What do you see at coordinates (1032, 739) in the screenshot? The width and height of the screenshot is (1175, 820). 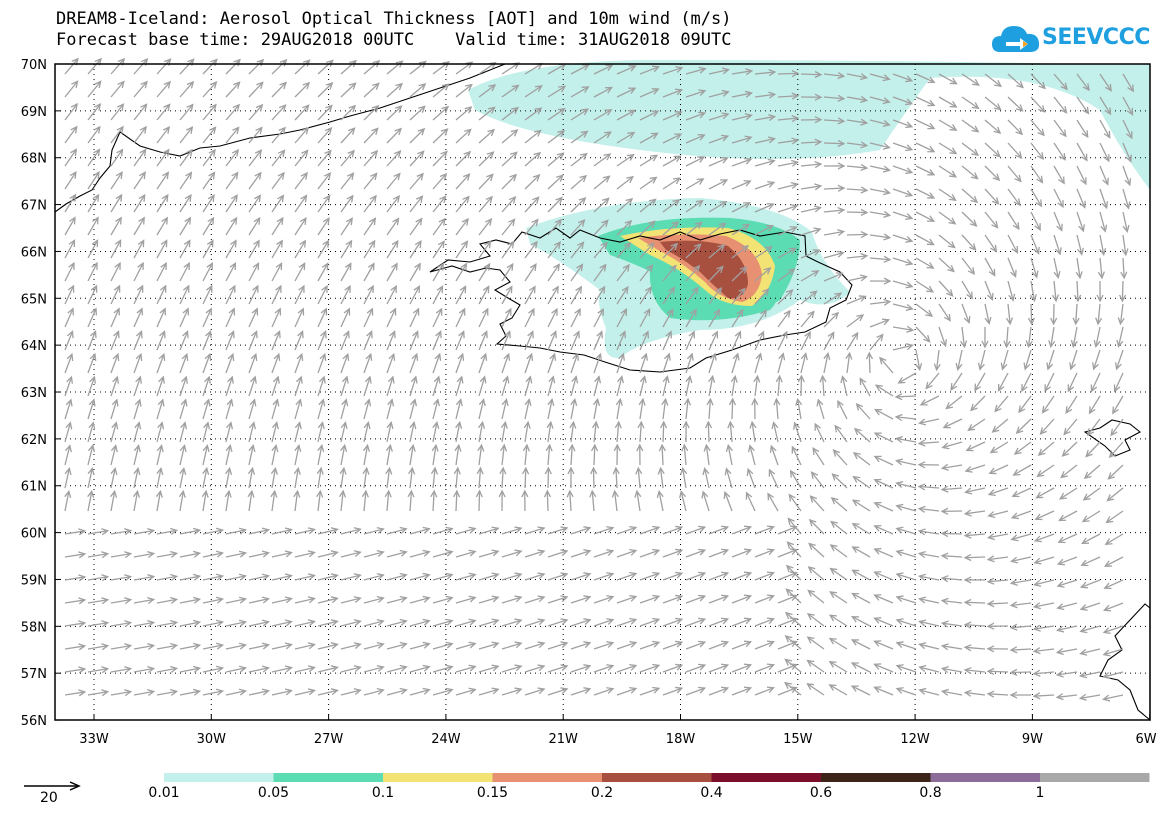 I see `lon-label: 9W` at bounding box center [1032, 739].